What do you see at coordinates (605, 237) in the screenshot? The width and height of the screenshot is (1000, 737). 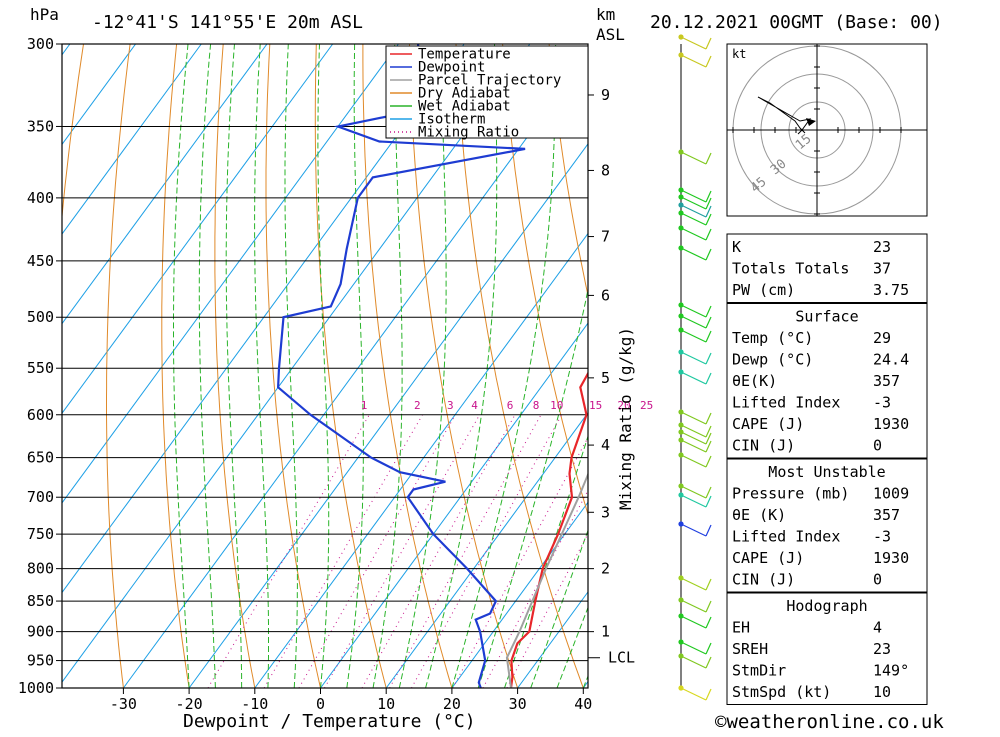 I see `height-tick-label: 7` at bounding box center [605, 237].